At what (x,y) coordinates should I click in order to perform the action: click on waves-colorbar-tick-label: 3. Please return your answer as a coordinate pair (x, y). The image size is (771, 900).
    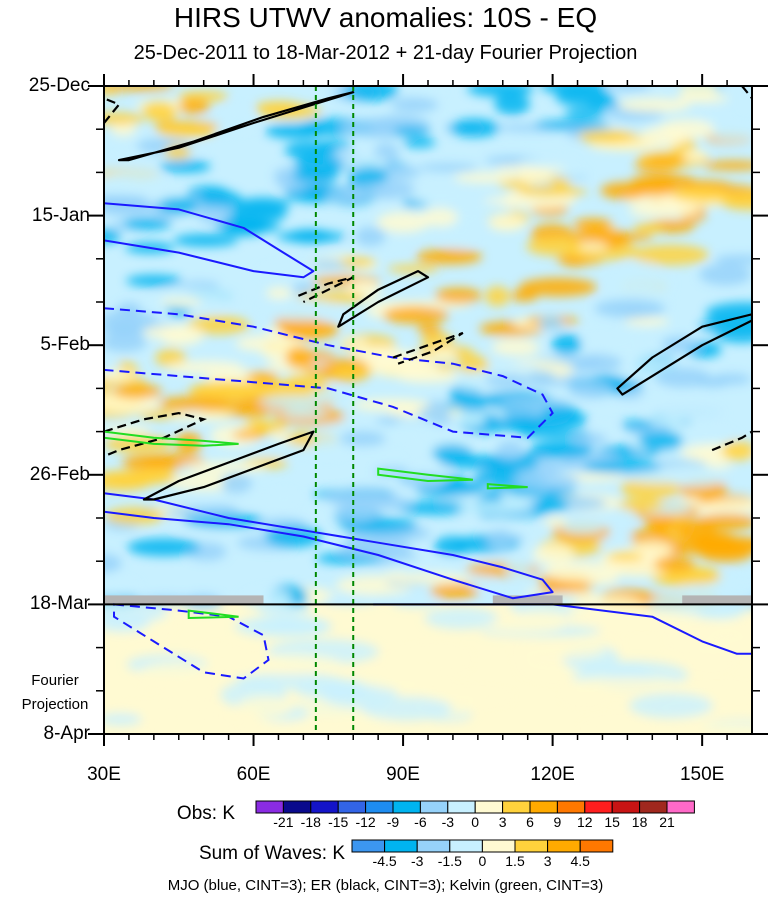
    Looking at the image, I should click on (547, 861).